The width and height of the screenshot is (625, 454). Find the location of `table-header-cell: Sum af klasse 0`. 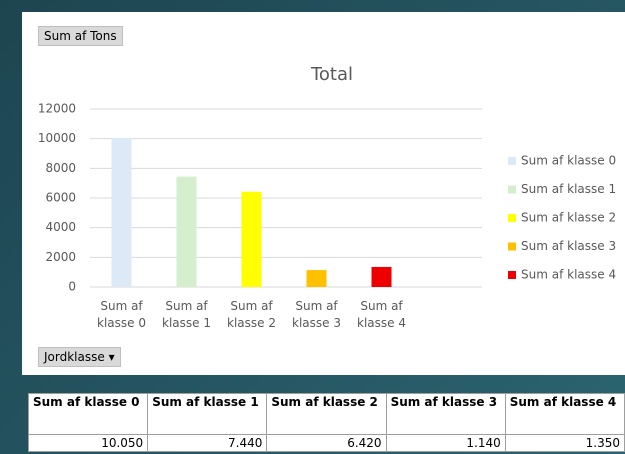

table-header-cell: Sum af klasse 0 is located at coordinates (88, 414).